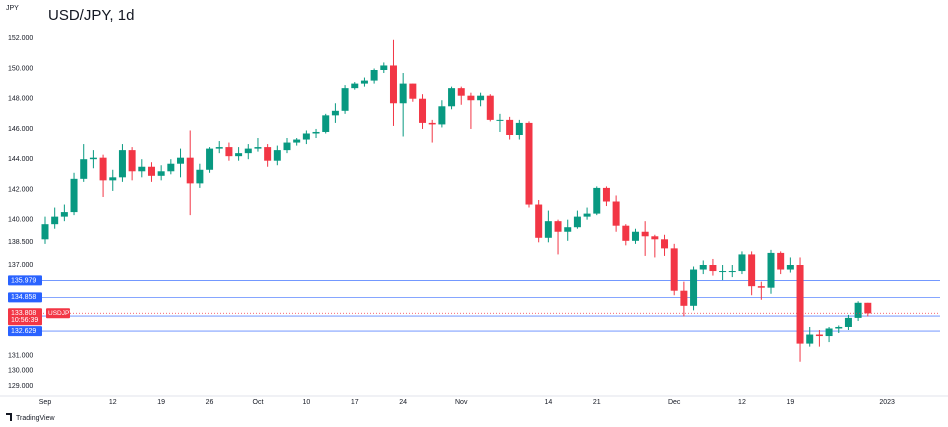 The image size is (948, 427). What do you see at coordinates (210, 402) in the screenshot?
I see `x-tick-label: 26` at bounding box center [210, 402].